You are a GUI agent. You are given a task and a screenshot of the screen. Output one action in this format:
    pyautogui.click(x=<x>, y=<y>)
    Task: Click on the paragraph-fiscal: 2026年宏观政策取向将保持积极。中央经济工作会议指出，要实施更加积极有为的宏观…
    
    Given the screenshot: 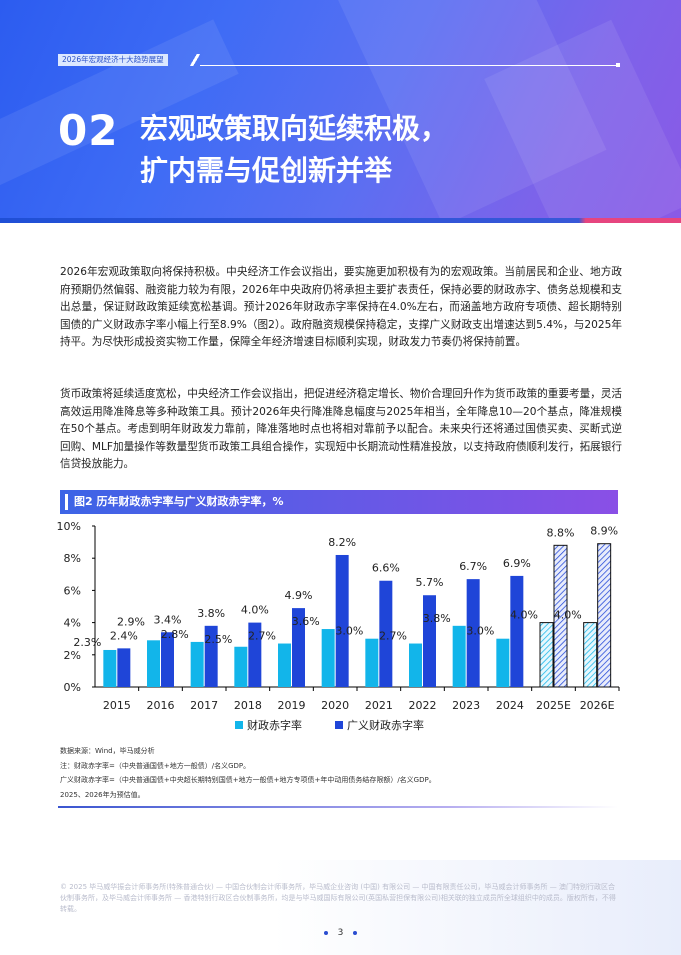 What is the action you would take?
    pyautogui.click(x=341, y=307)
    